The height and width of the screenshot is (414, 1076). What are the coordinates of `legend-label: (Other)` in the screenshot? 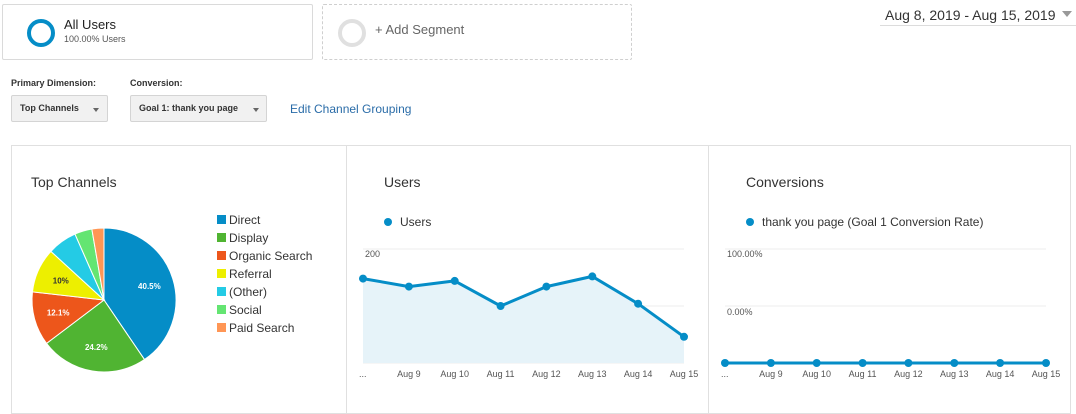 It's located at (248, 292).